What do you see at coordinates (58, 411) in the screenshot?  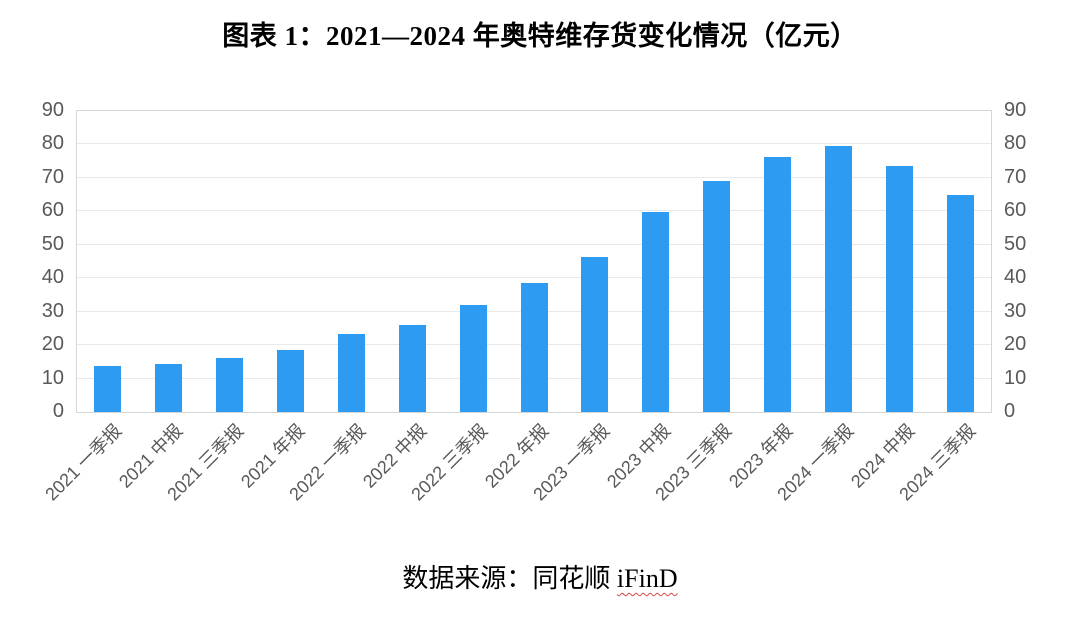 I see `y-tick-label-left: 0` at bounding box center [58, 411].